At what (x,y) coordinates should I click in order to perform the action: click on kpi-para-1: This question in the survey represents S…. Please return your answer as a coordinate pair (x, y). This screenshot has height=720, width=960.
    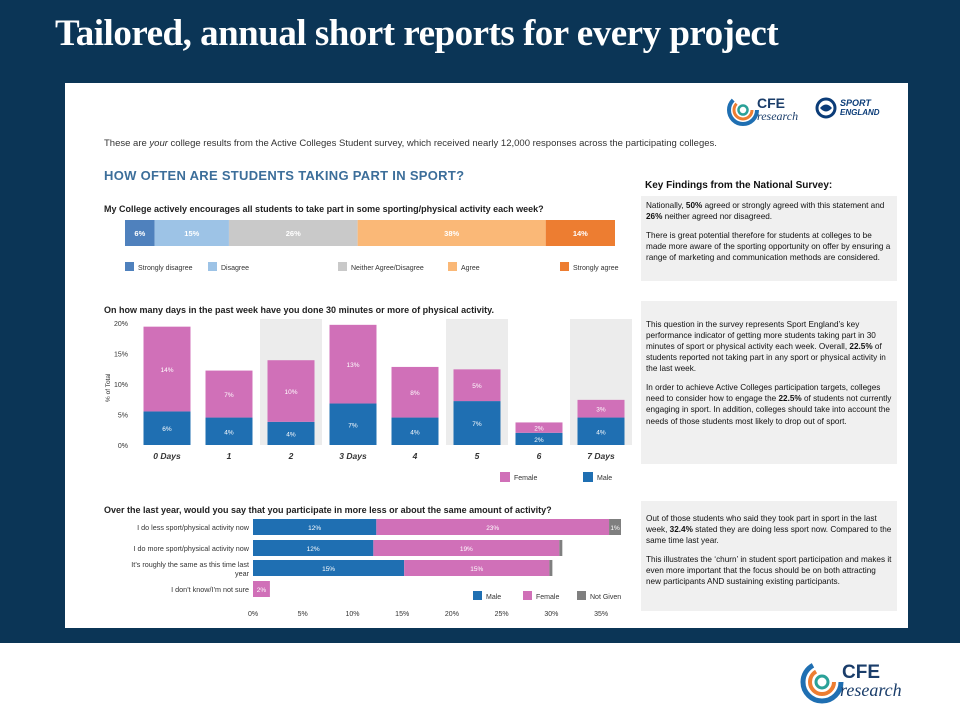
    Looking at the image, I should click on (766, 347).